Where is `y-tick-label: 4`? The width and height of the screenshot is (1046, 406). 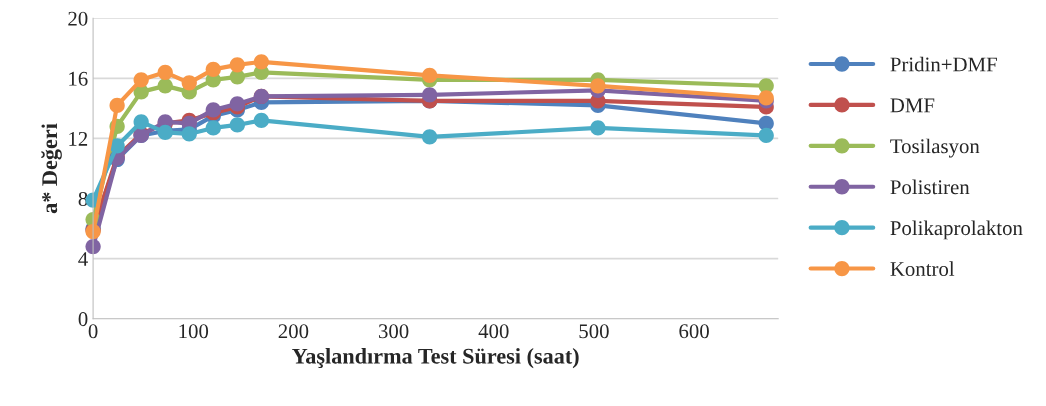 y-tick-label: 4 is located at coordinates (83, 259).